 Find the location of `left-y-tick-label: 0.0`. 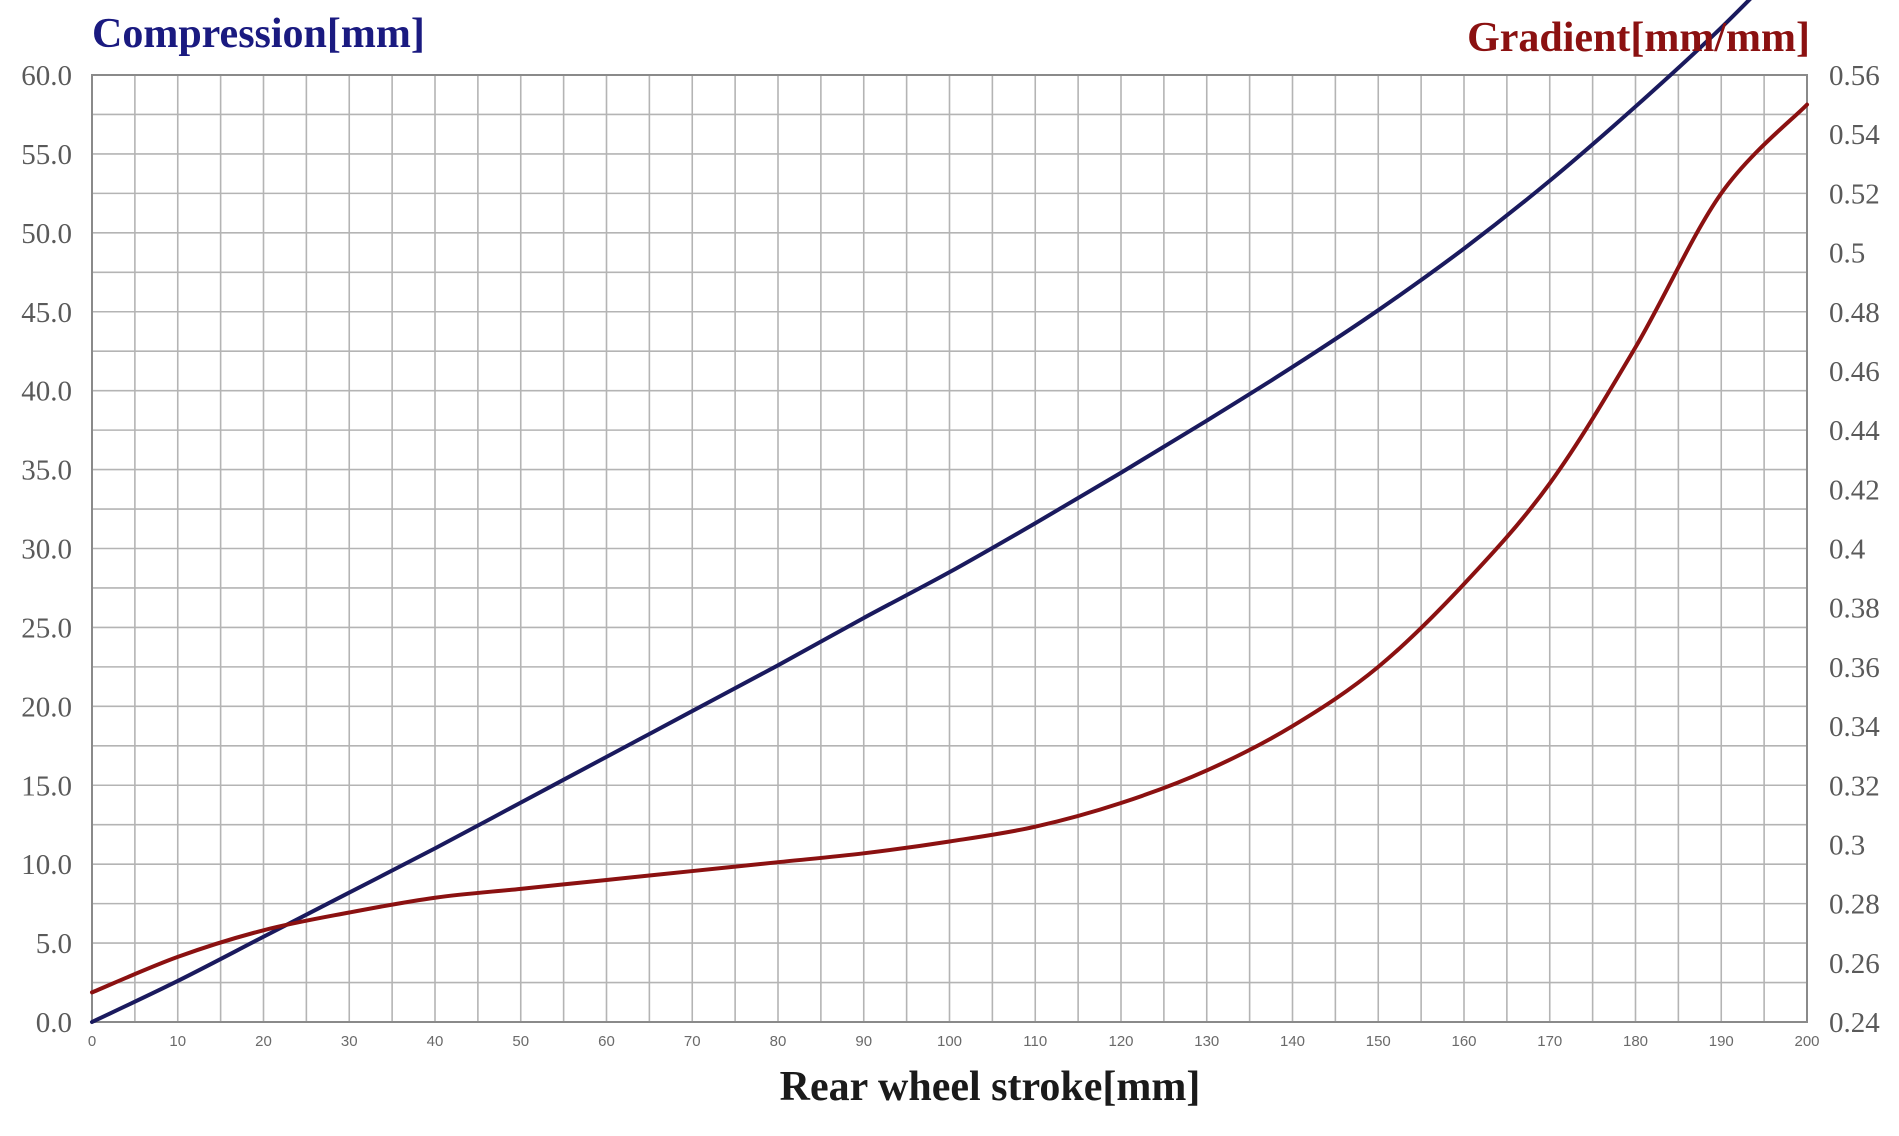

left-y-tick-label: 0.0 is located at coordinates (54, 1023).